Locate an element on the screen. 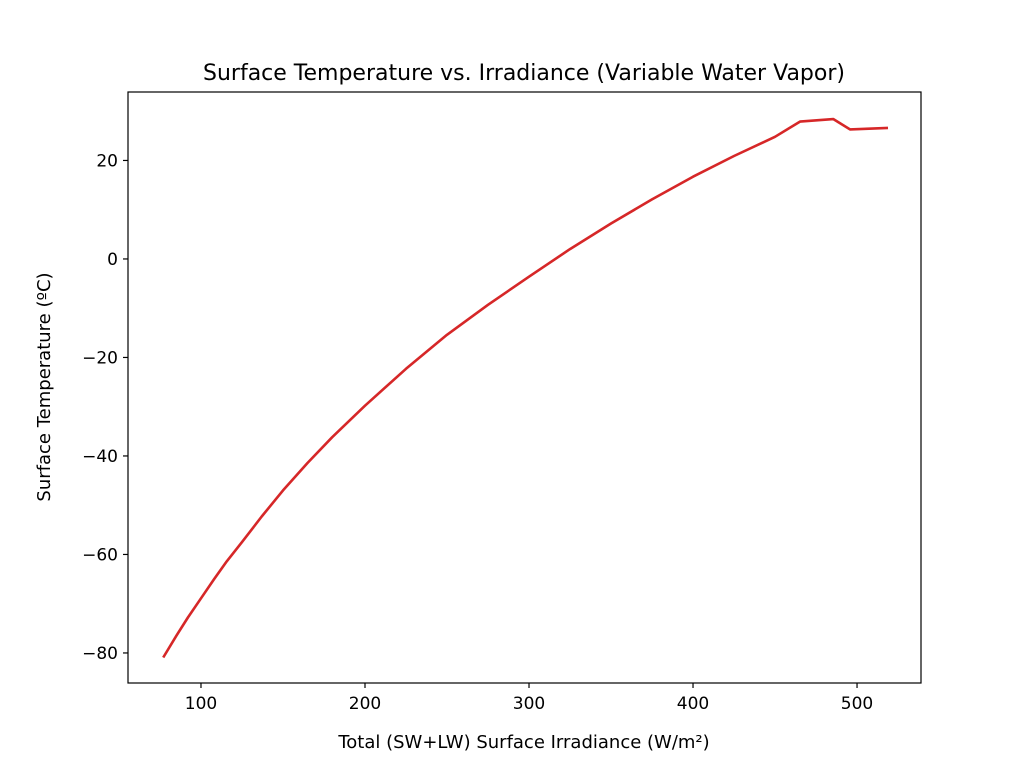  y-axis-label: Surface Temperature (ºC) is located at coordinates (44, 386).